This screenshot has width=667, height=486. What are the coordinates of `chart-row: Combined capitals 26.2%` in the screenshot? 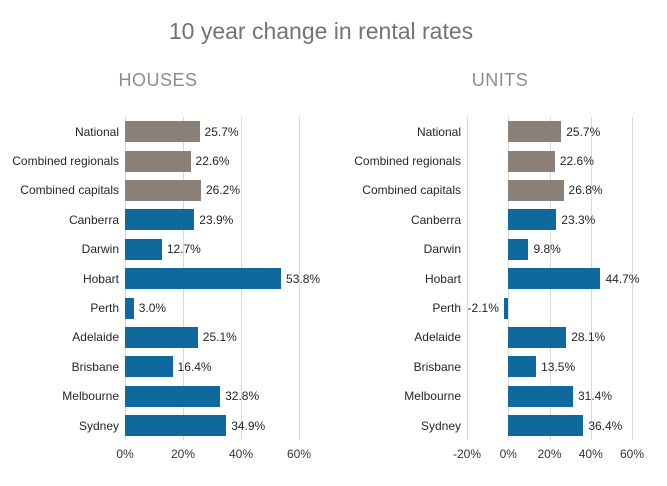 It's located at (158, 190).